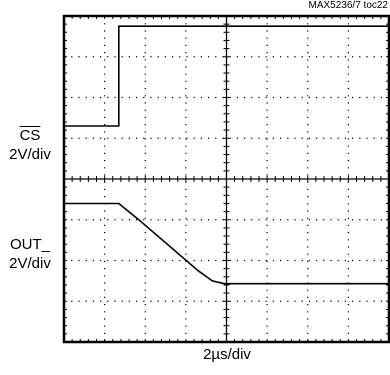 This screenshot has height=375, width=390. Describe the element at coordinates (348, 5) in the screenshot. I see `figure-id: MAX5236/7 toc22` at that location.